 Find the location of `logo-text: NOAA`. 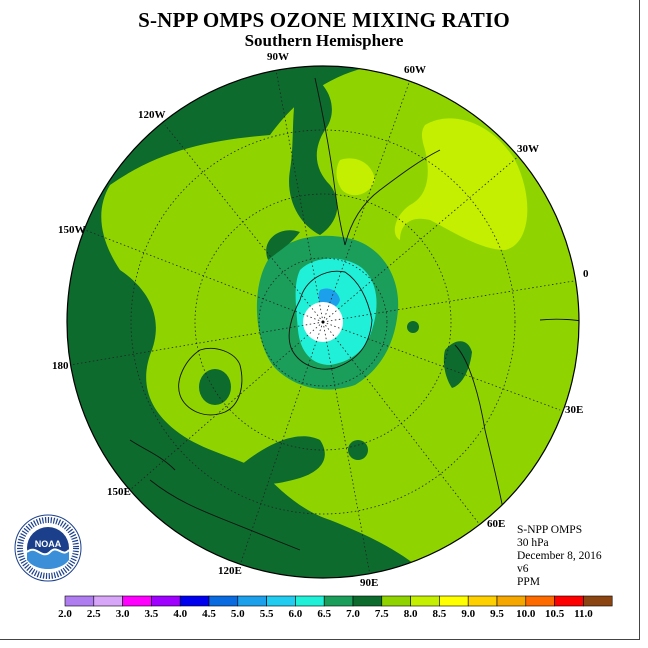

logo-text: NOAA is located at coordinates (48, 544).